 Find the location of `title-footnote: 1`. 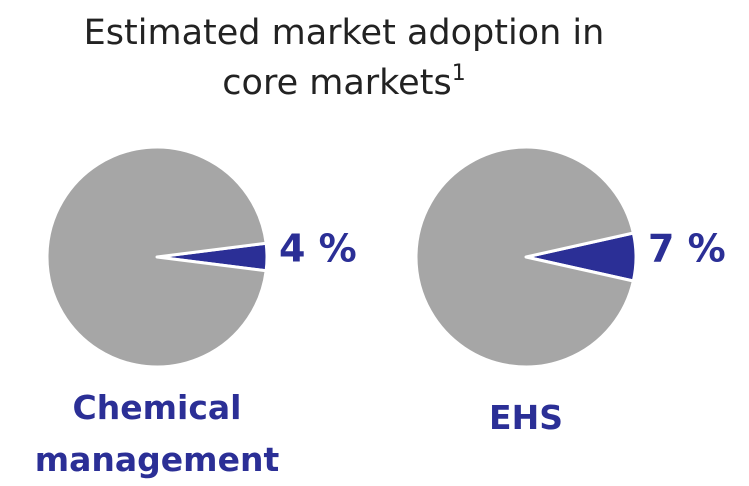

title-footnote: 1 is located at coordinates (458, 73).